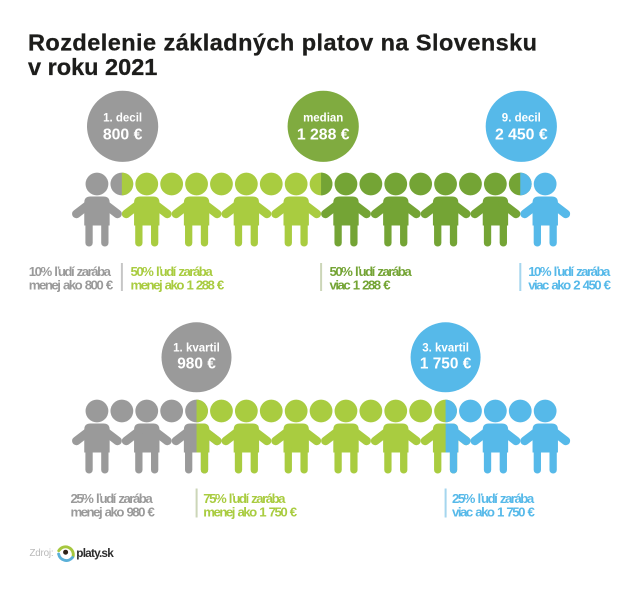  Describe the element at coordinates (361, 284) in the screenshot. I see `svg-text: viac 1 288 €` at that location.